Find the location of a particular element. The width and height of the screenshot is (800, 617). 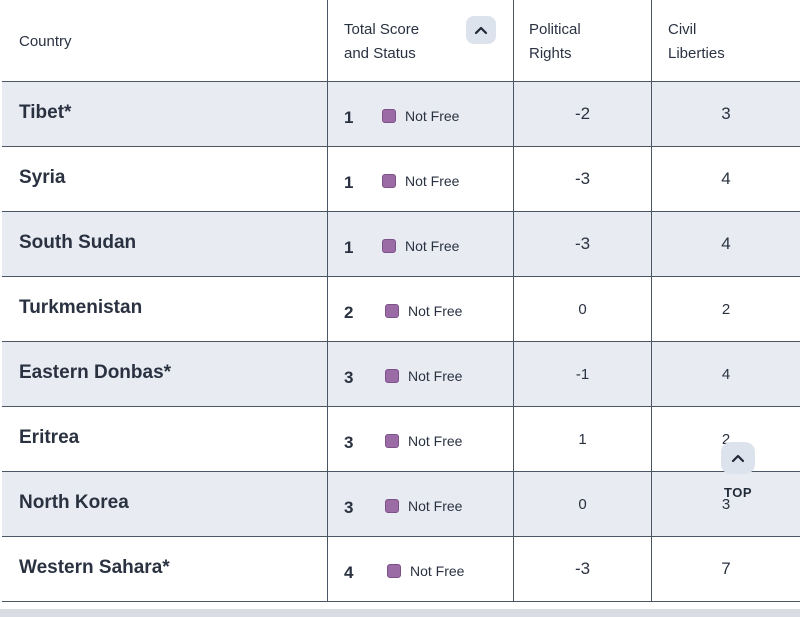

back-to-top-circle is located at coordinates (738, 458).